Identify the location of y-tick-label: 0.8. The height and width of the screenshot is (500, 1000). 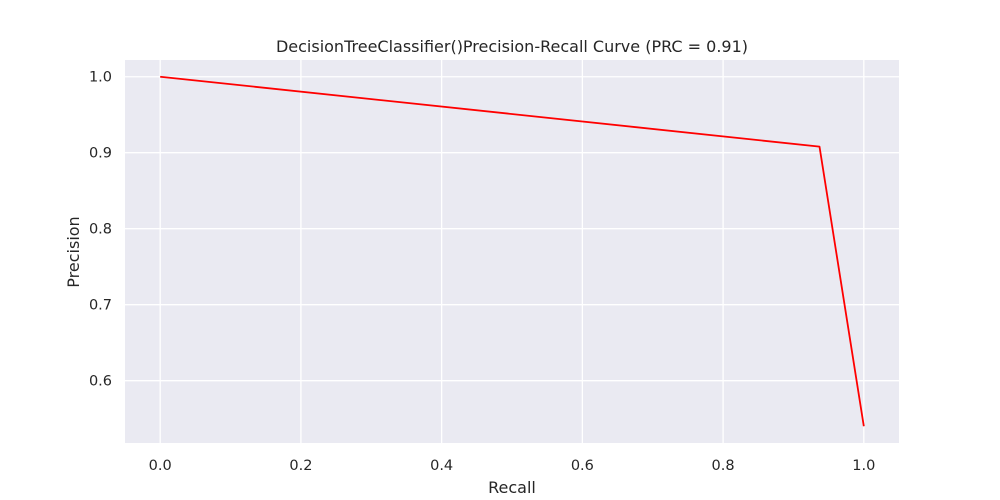
(100, 230).